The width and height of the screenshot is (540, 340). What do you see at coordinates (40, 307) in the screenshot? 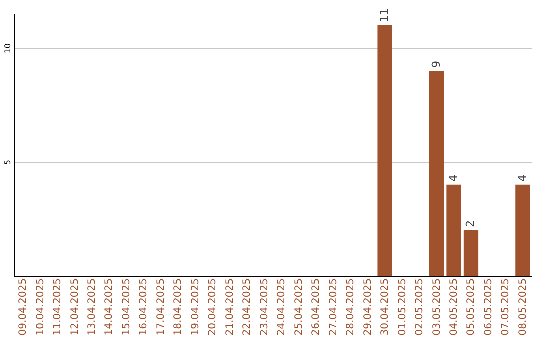
I see `x-tick-label: 10.04.2025` at bounding box center [40, 307].